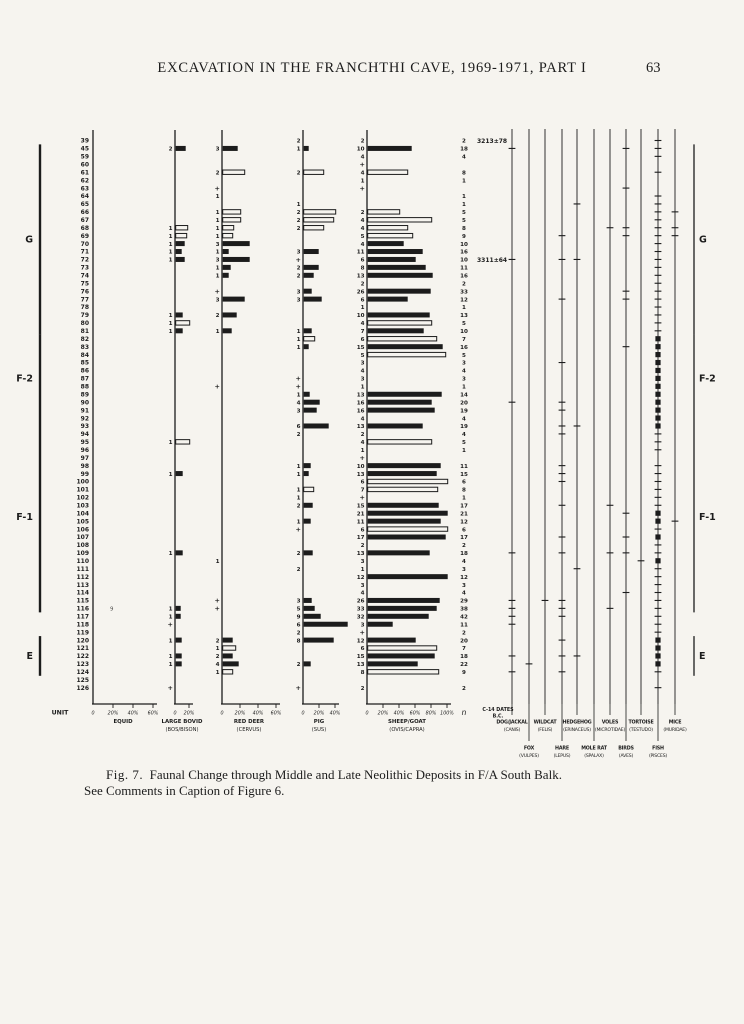 The width and height of the screenshot is (744, 1024). What do you see at coordinates (85, 180) in the screenshot?
I see `unit-label: 62` at bounding box center [85, 180].